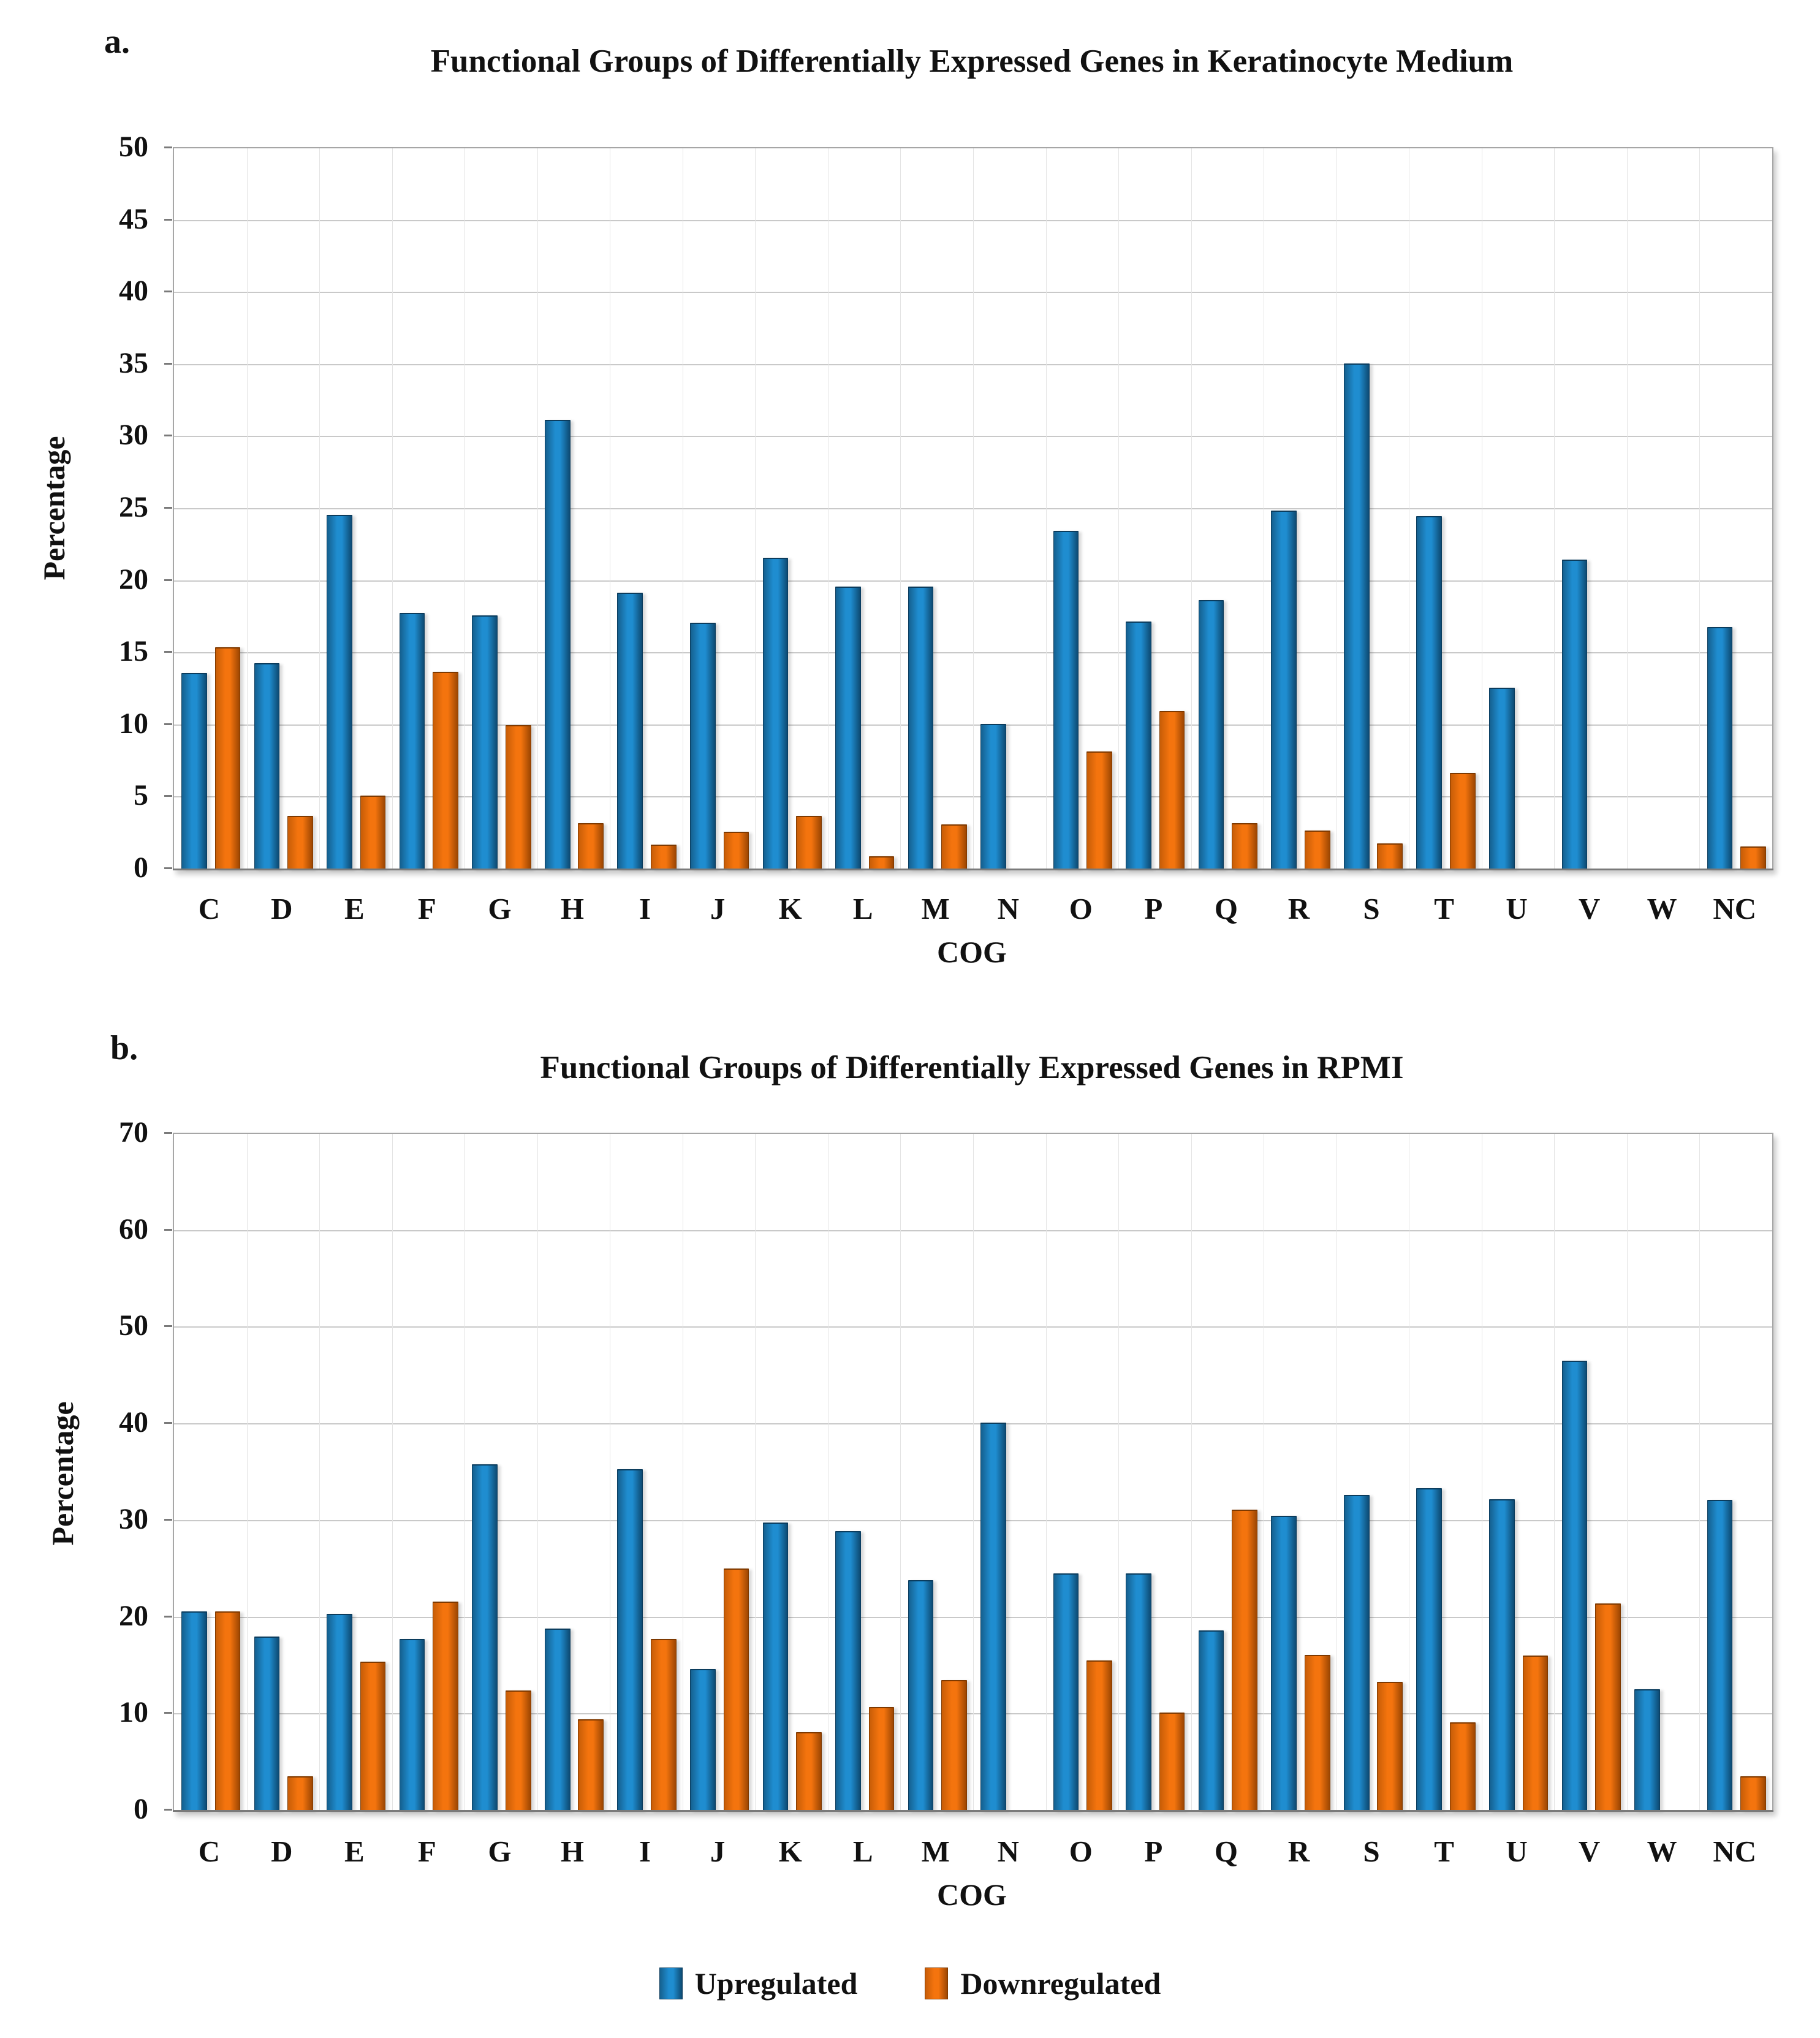  I want to click on x-tick-label-W: W, so click(1662, 1851).